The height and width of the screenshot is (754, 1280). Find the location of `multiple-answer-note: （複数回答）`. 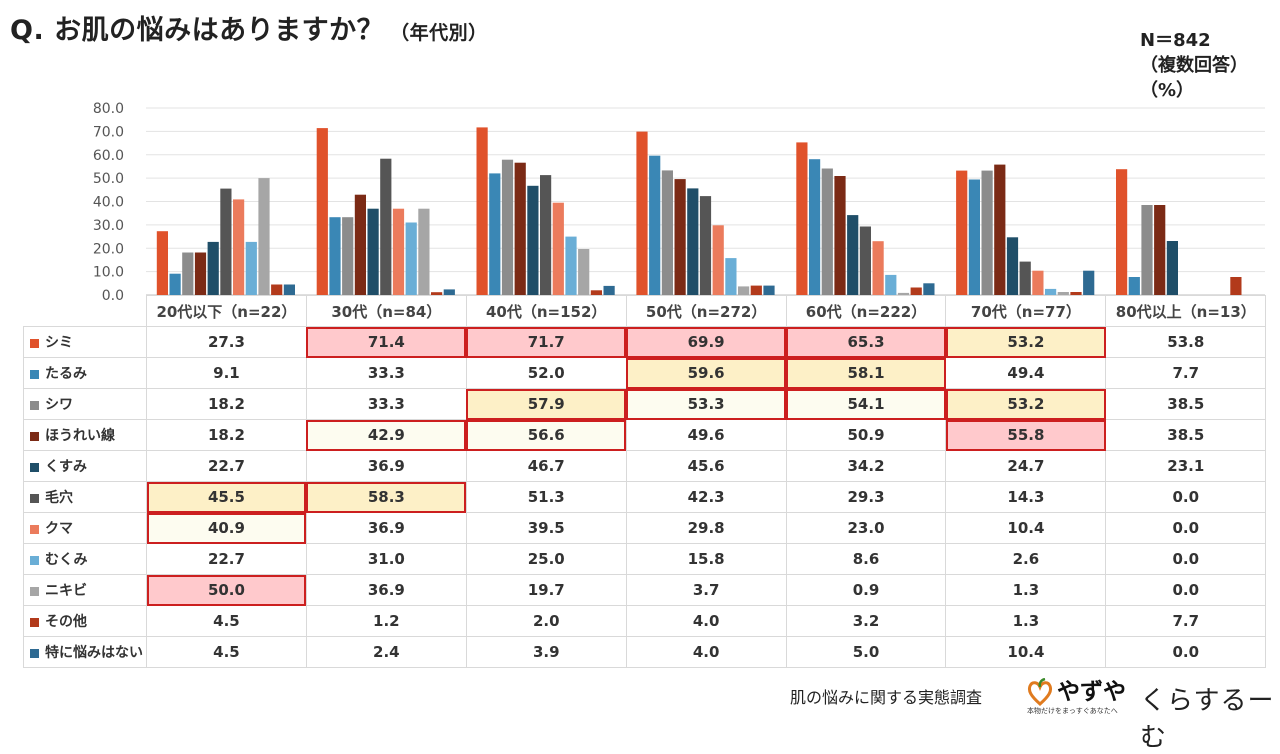

multiple-answer-note: （複数回答） is located at coordinates (1194, 65).